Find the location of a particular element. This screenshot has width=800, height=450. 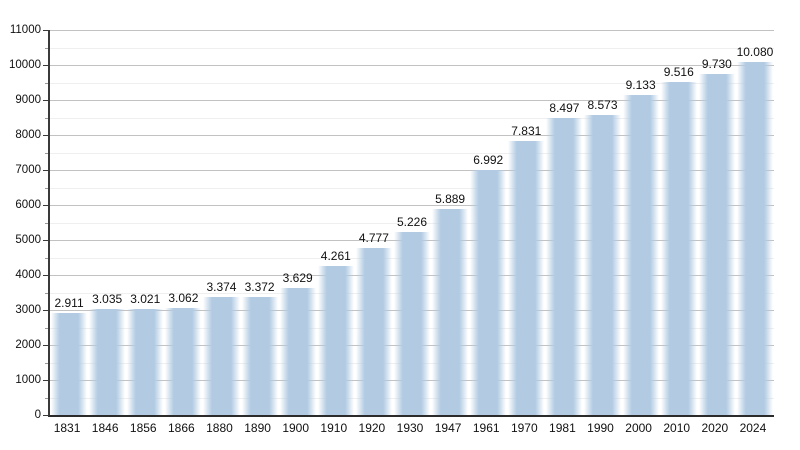

bar-2010 is located at coordinates (678, 248).